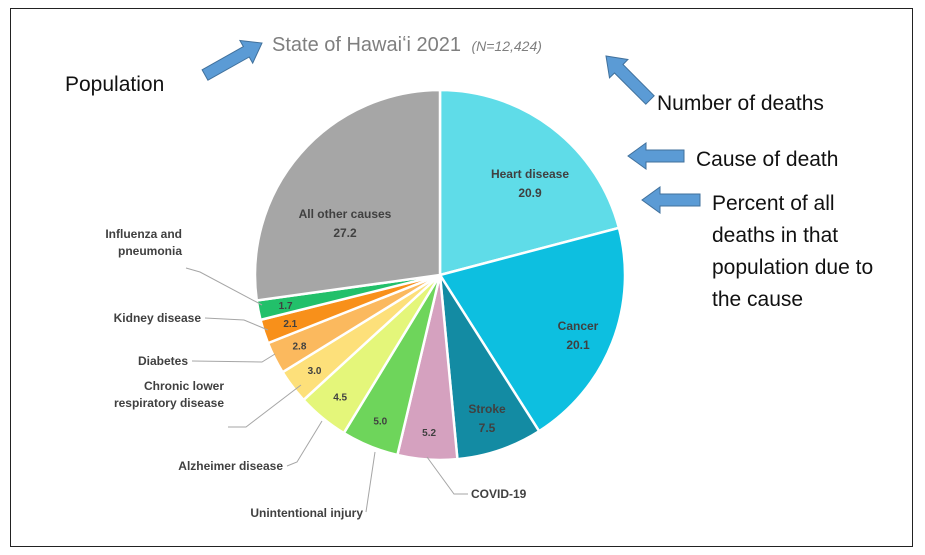  What do you see at coordinates (370, 482) in the screenshot?
I see `leader-line-unintentional-injury` at bounding box center [370, 482].